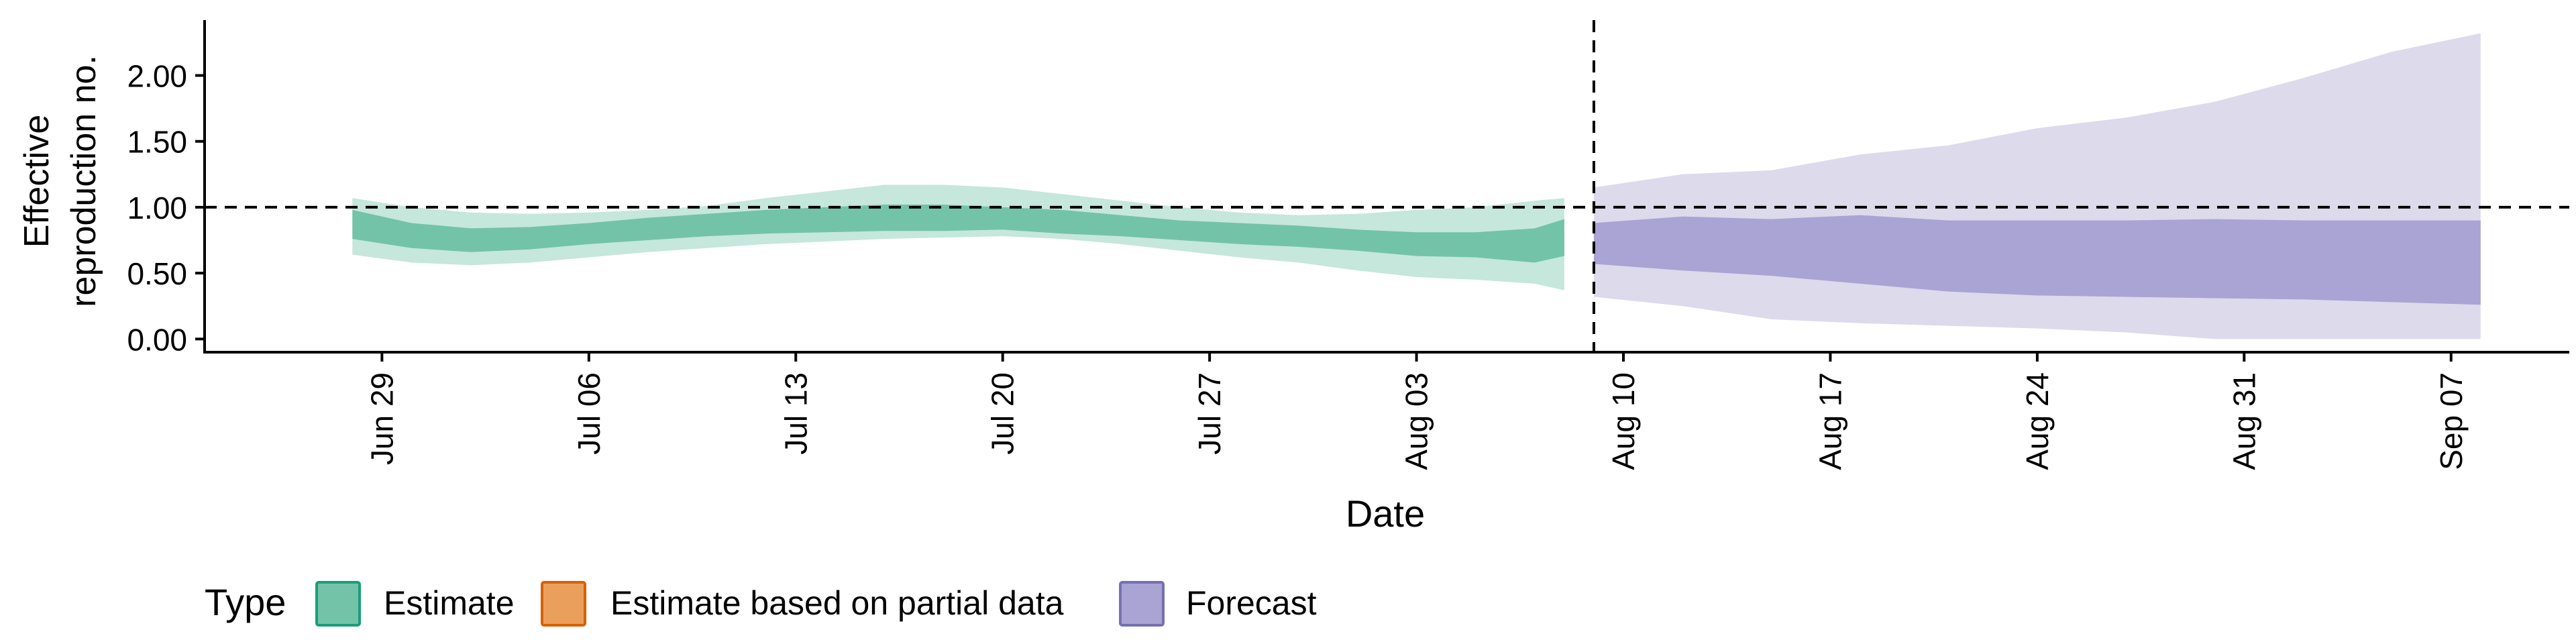 The width and height of the screenshot is (2576, 644). Describe the element at coordinates (1142, 604) in the screenshot. I see `legend-key-forecast` at that location.